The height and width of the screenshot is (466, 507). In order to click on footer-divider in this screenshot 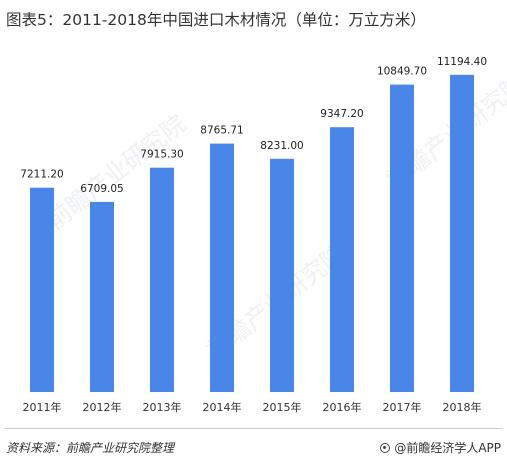, I will do `click(253, 428)`.